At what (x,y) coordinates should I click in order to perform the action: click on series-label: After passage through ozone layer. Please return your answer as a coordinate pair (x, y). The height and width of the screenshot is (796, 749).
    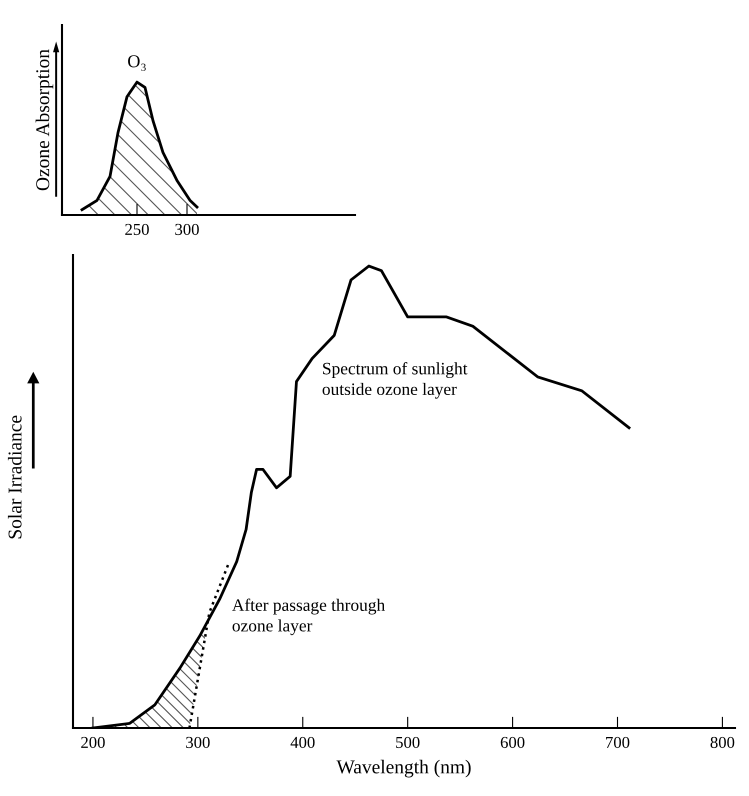
    Looking at the image, I should click on (308, 617).